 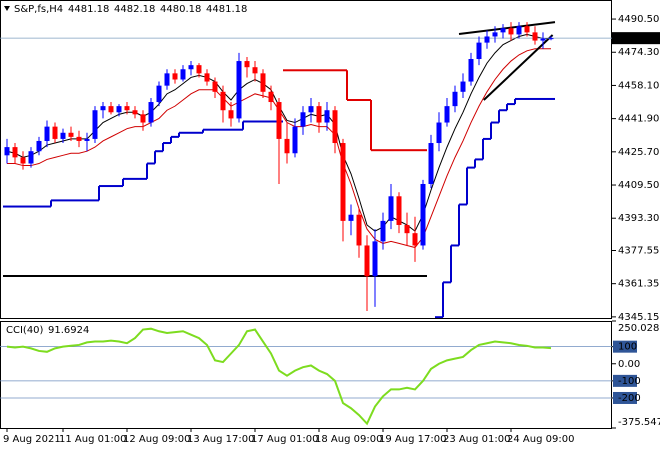 What do you see at coordinates (638, 152) in the screenshot?
I see `y-tick-label: 4425.70` at bounding box center [638, 152].